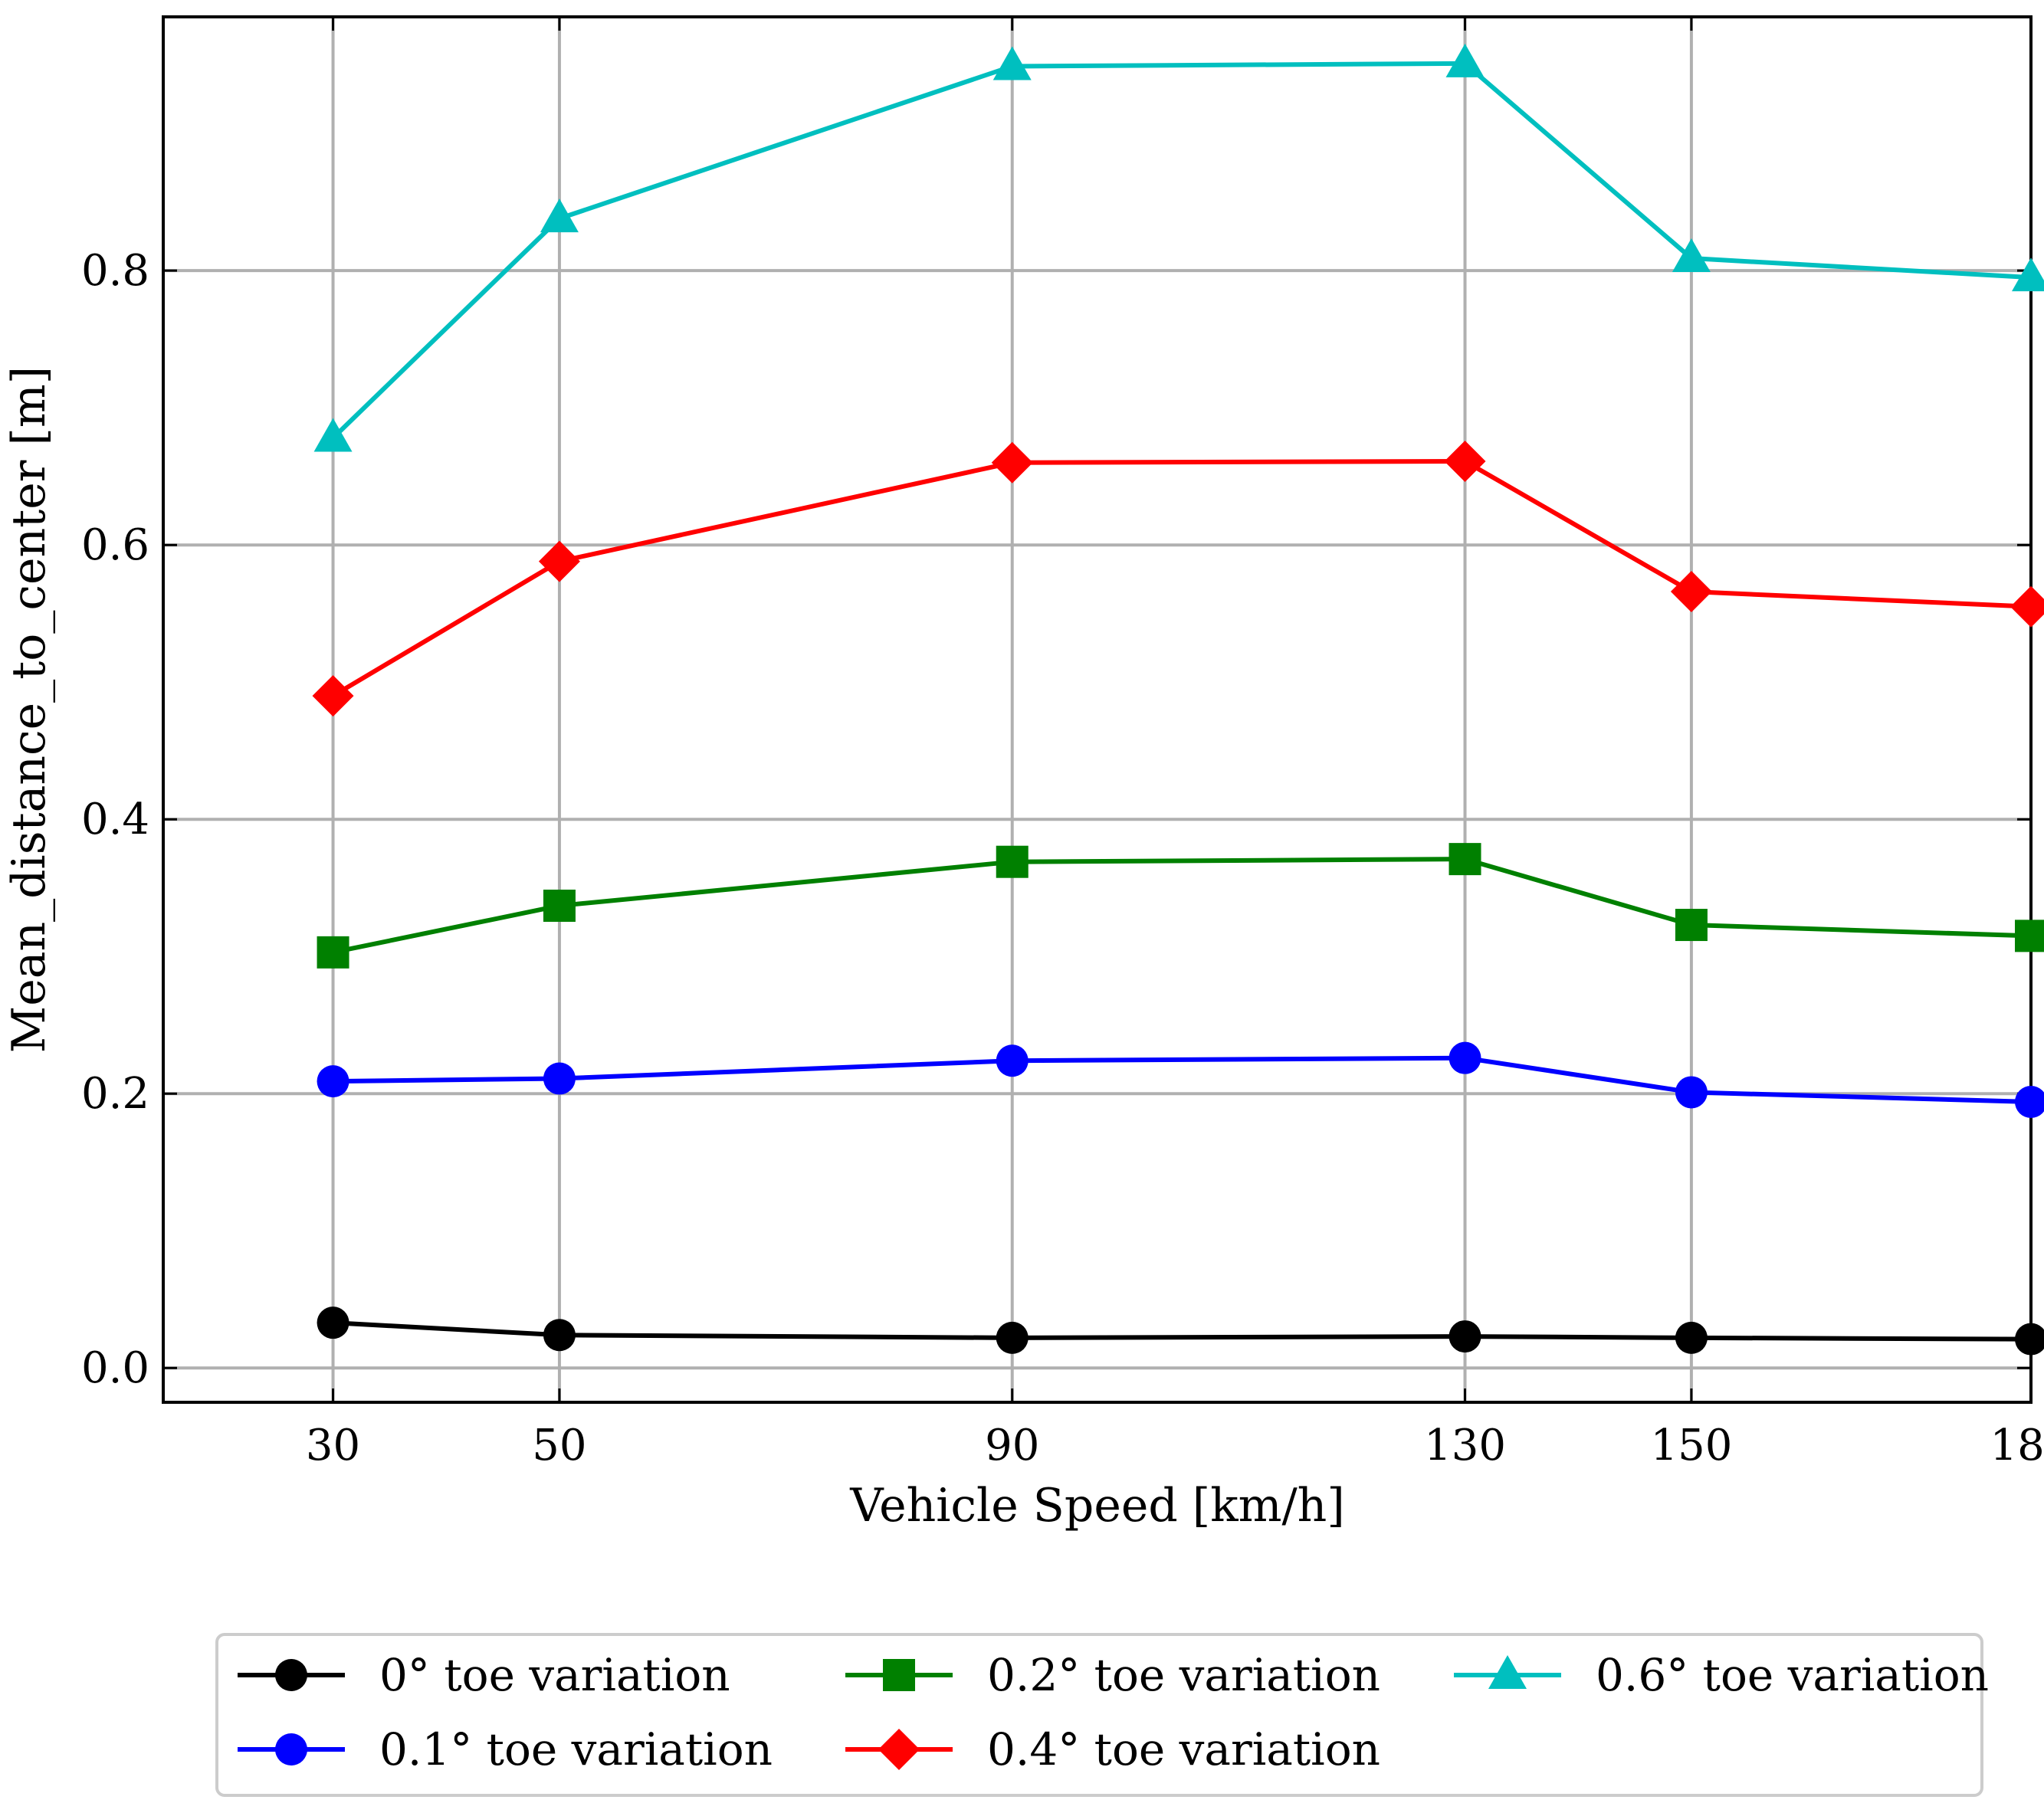 This screenshot has height=1813, width=2044. I want to click on legend-item: 0.1° toe variation, so click(505, 1749).